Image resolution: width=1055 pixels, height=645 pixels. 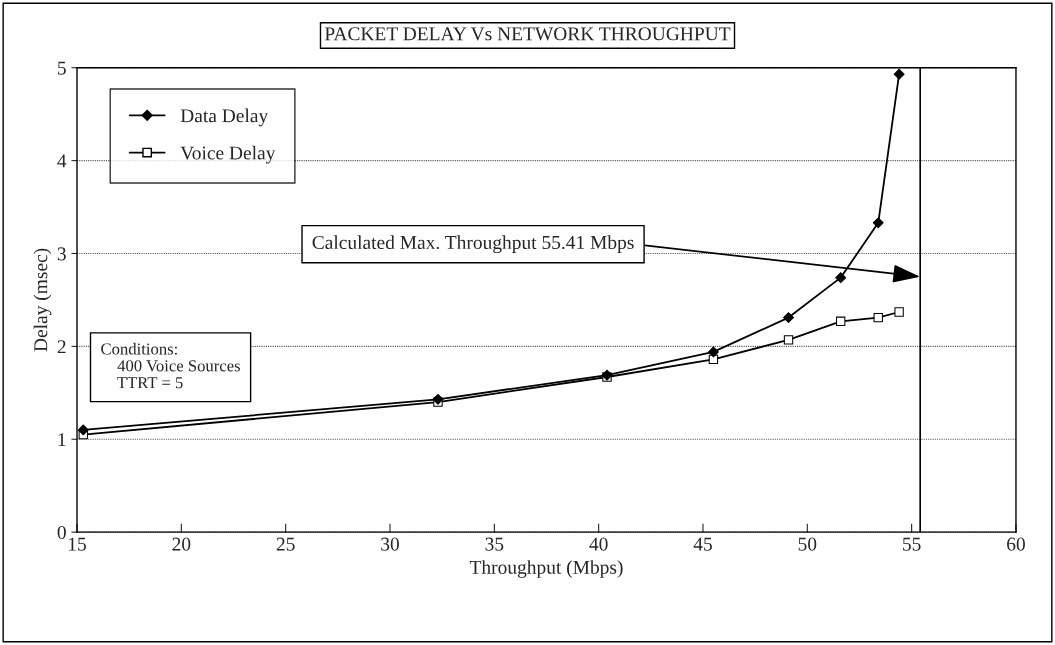 What do you see at coordinates (494, 544) in the screenshot?
I see `x-tick-label: 35` at bounding box center [494, 544].